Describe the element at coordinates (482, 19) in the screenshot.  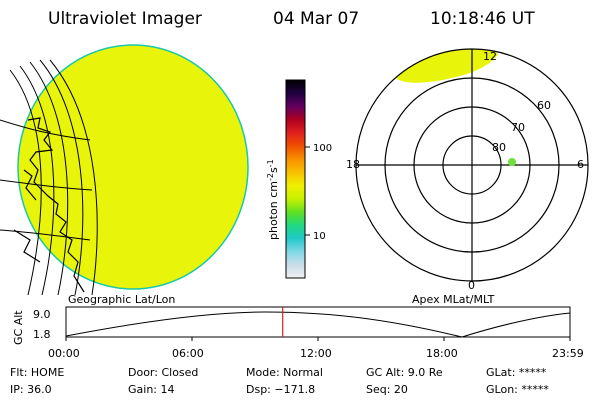
I see `image-time: 10:18:46 UT` at that location.